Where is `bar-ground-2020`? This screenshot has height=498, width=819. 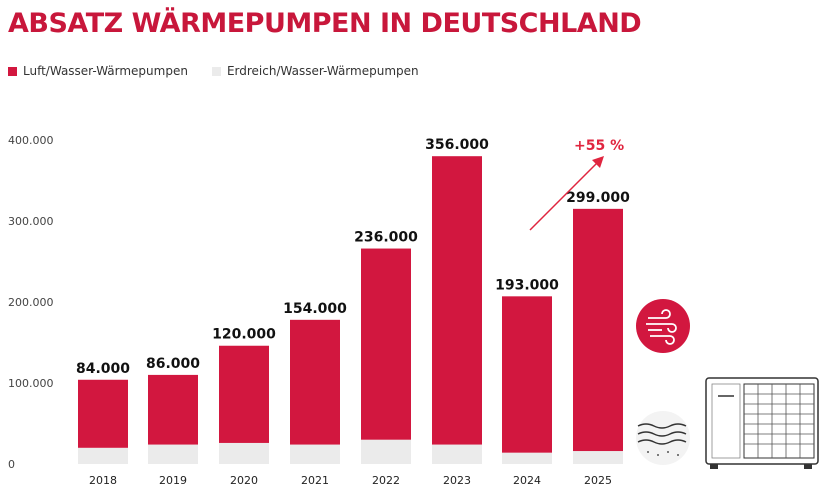 bar-ground-2020 is located at coordinates (244, 453).